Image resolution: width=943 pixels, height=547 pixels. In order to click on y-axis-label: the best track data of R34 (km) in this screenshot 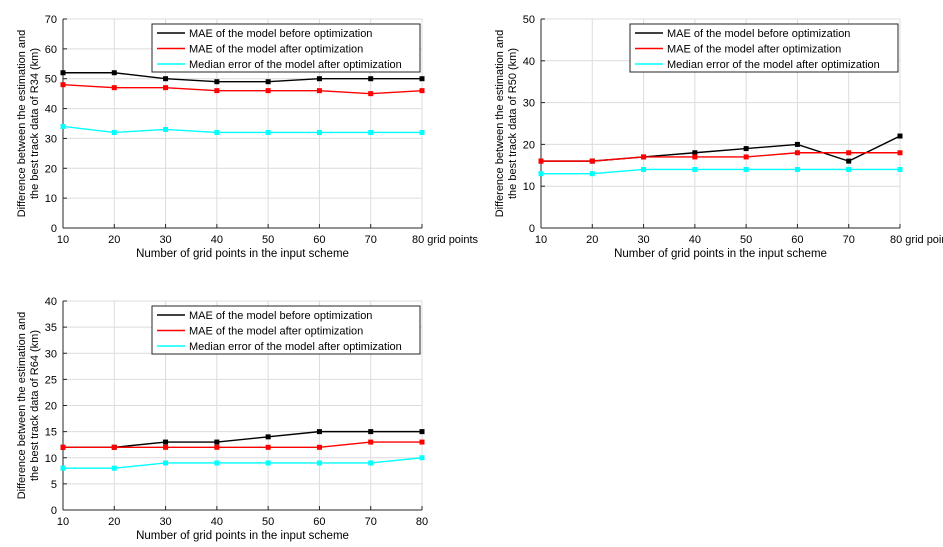, I will do `click(35, 123)`.